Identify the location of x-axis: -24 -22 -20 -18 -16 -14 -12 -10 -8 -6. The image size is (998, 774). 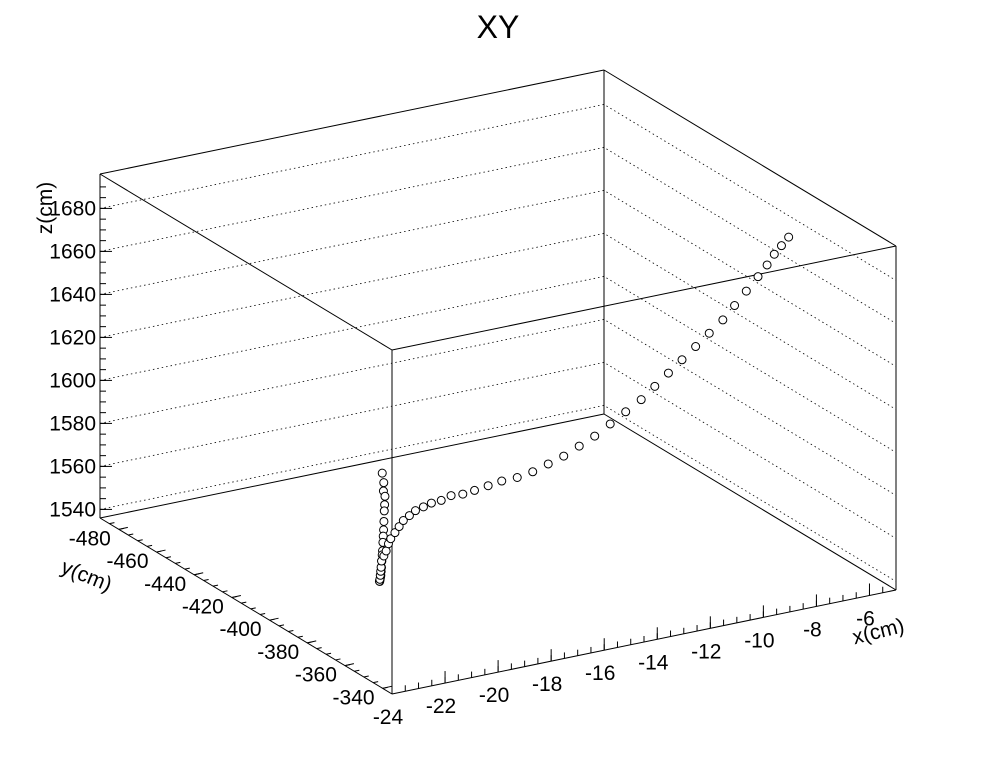
(628, 656).